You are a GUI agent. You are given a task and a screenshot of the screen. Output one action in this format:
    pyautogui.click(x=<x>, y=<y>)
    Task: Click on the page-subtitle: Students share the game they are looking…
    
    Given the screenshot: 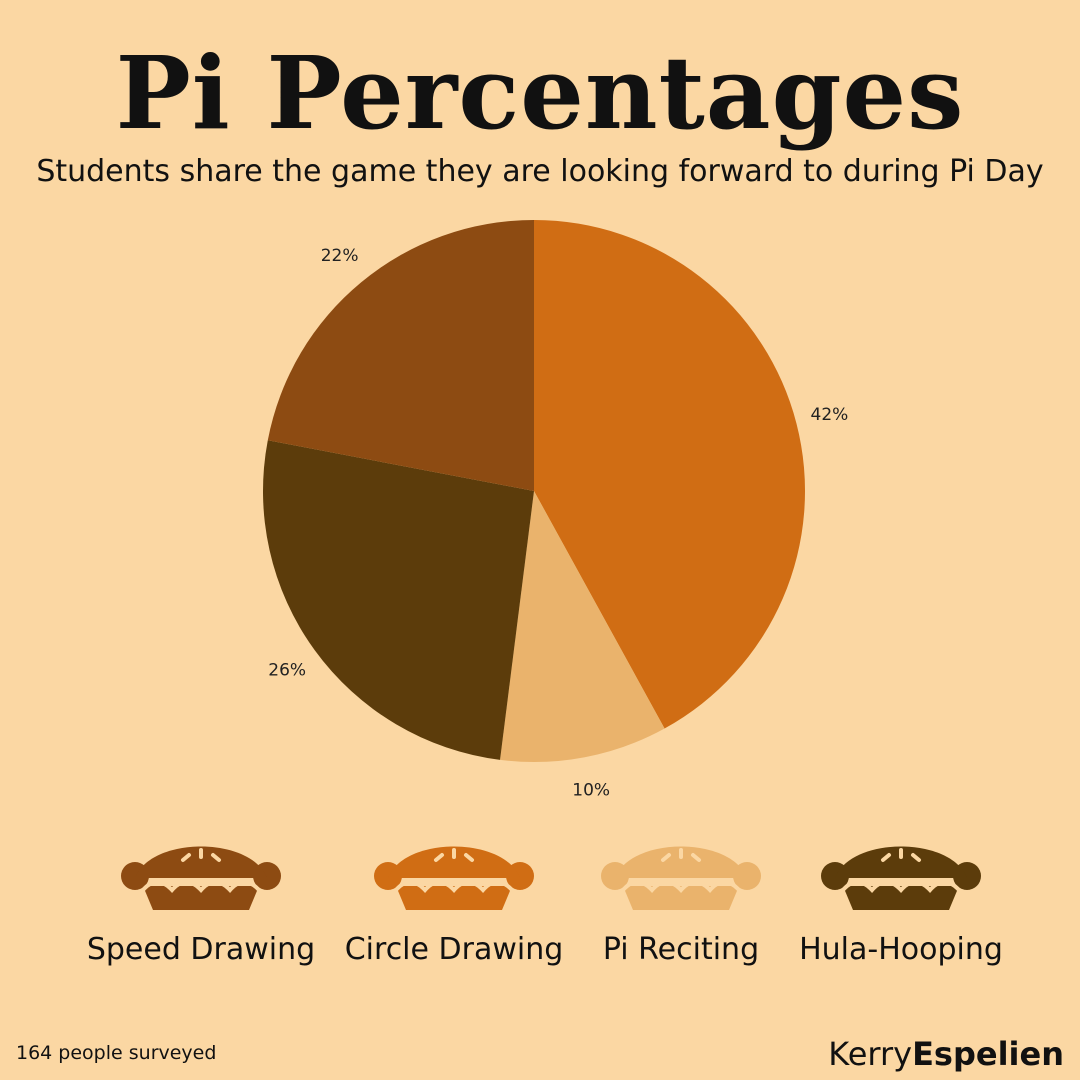 What is the action you would take?
    pyautogui.click(x=540, y=171)
    